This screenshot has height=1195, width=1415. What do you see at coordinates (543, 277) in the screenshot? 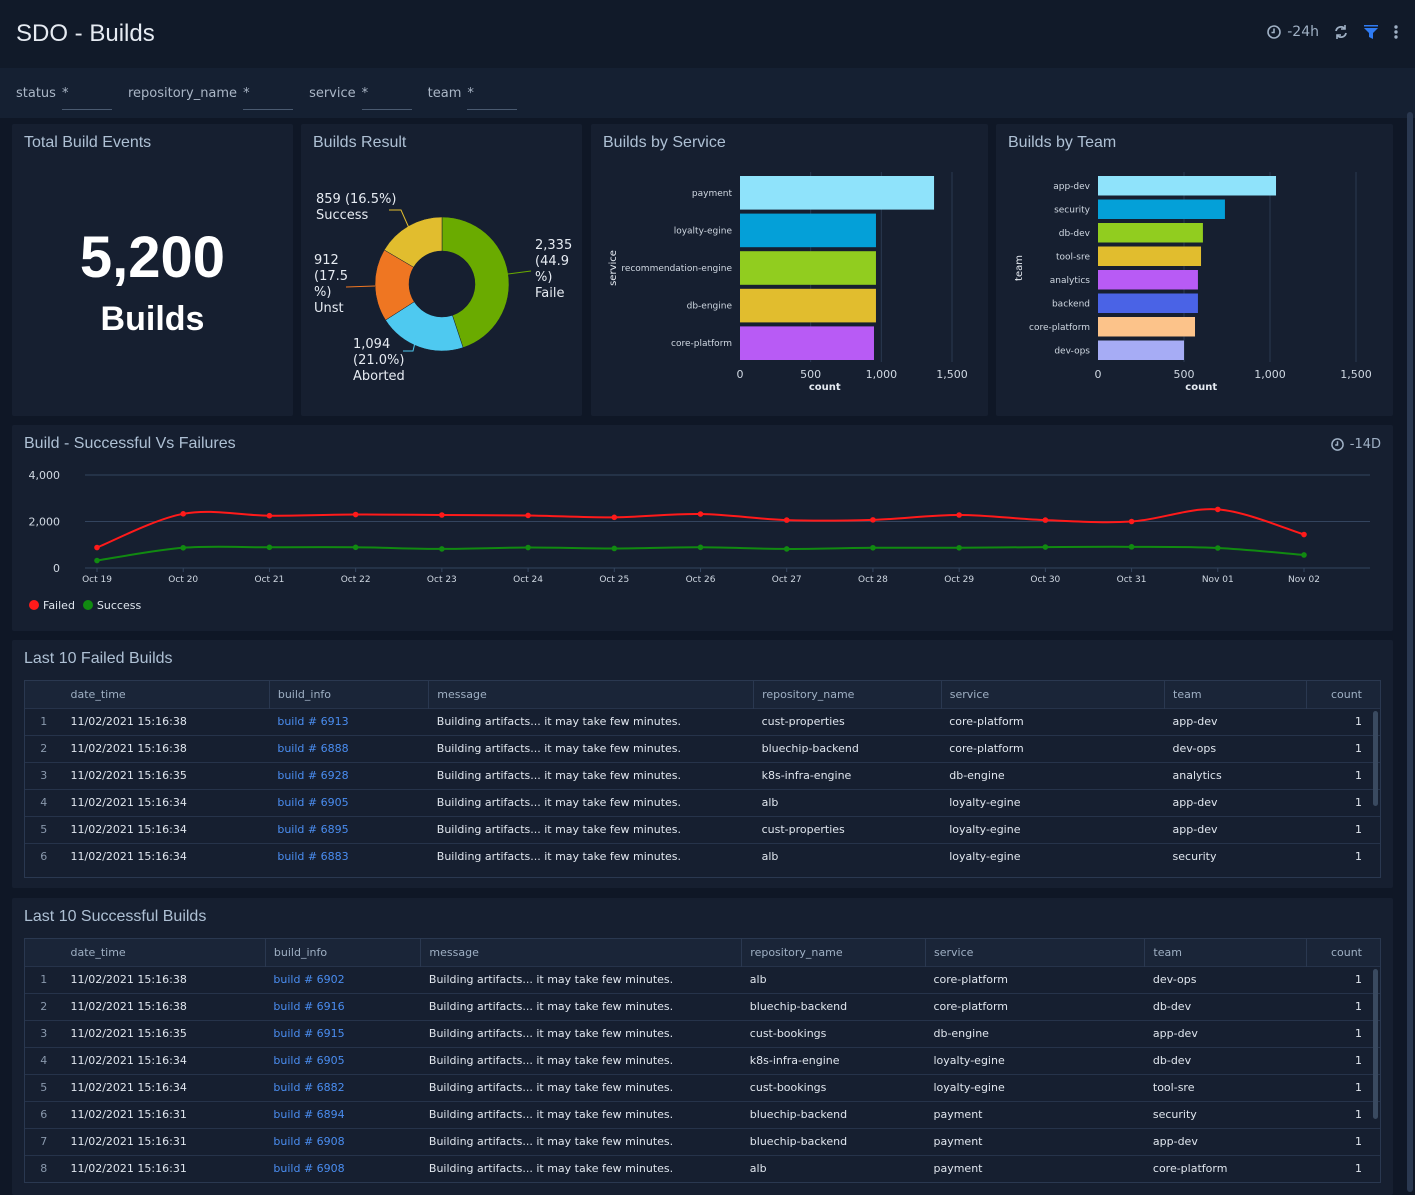
I see `slice-label: %)` at bounding box center [543, 277].